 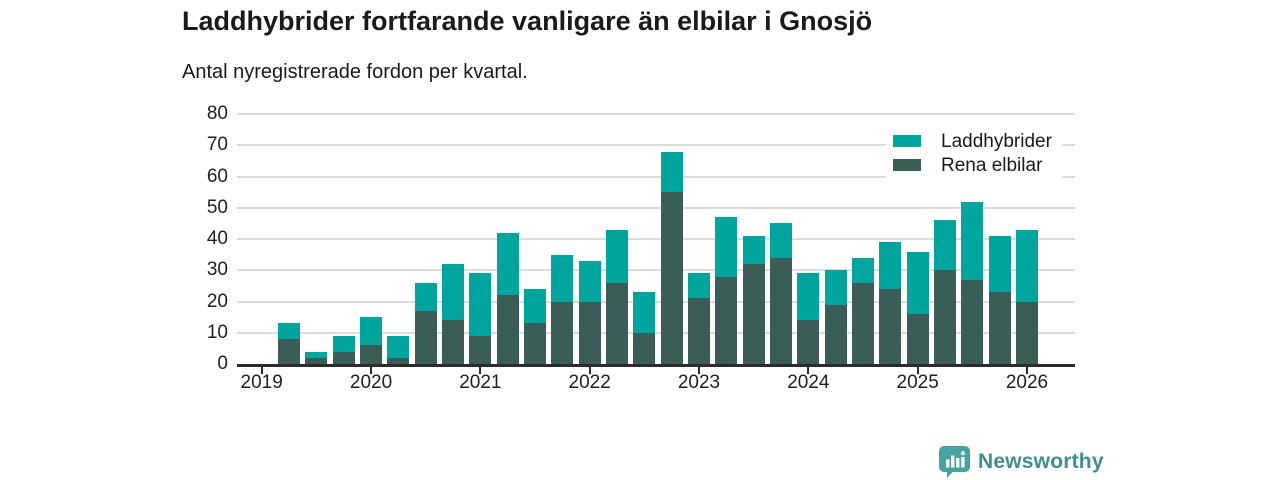 I want to click on y-axis-label: 30, so click(x=217, y=270).